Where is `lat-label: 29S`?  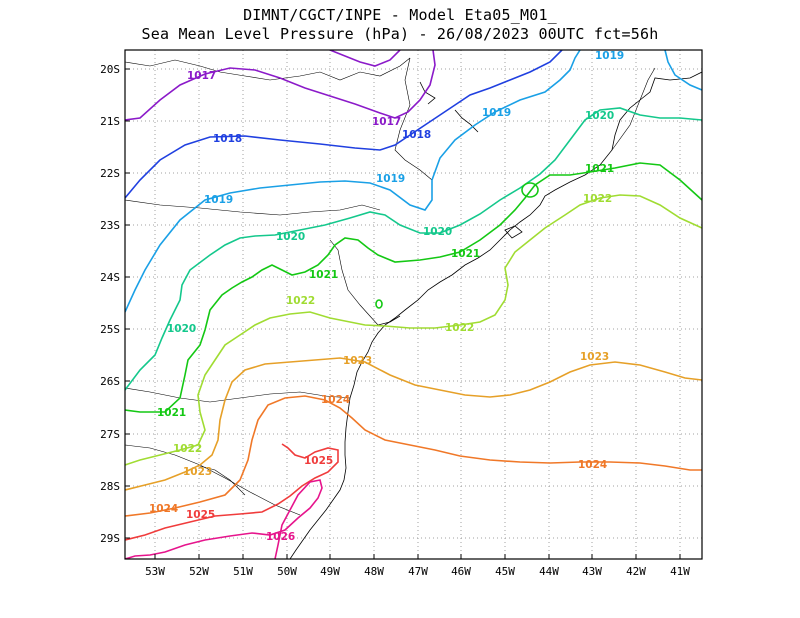 lat-label: 29S is located at coordinates (110, 538).